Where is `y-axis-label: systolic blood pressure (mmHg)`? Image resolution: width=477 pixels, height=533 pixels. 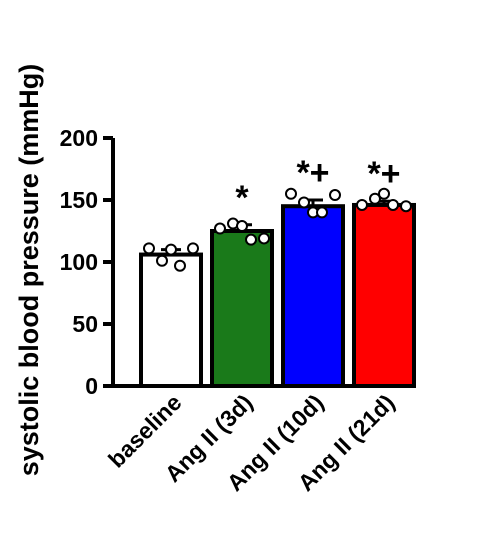
y-axis-label: systolic blood pressure (mmHg) is located at coordinates (29, 270).